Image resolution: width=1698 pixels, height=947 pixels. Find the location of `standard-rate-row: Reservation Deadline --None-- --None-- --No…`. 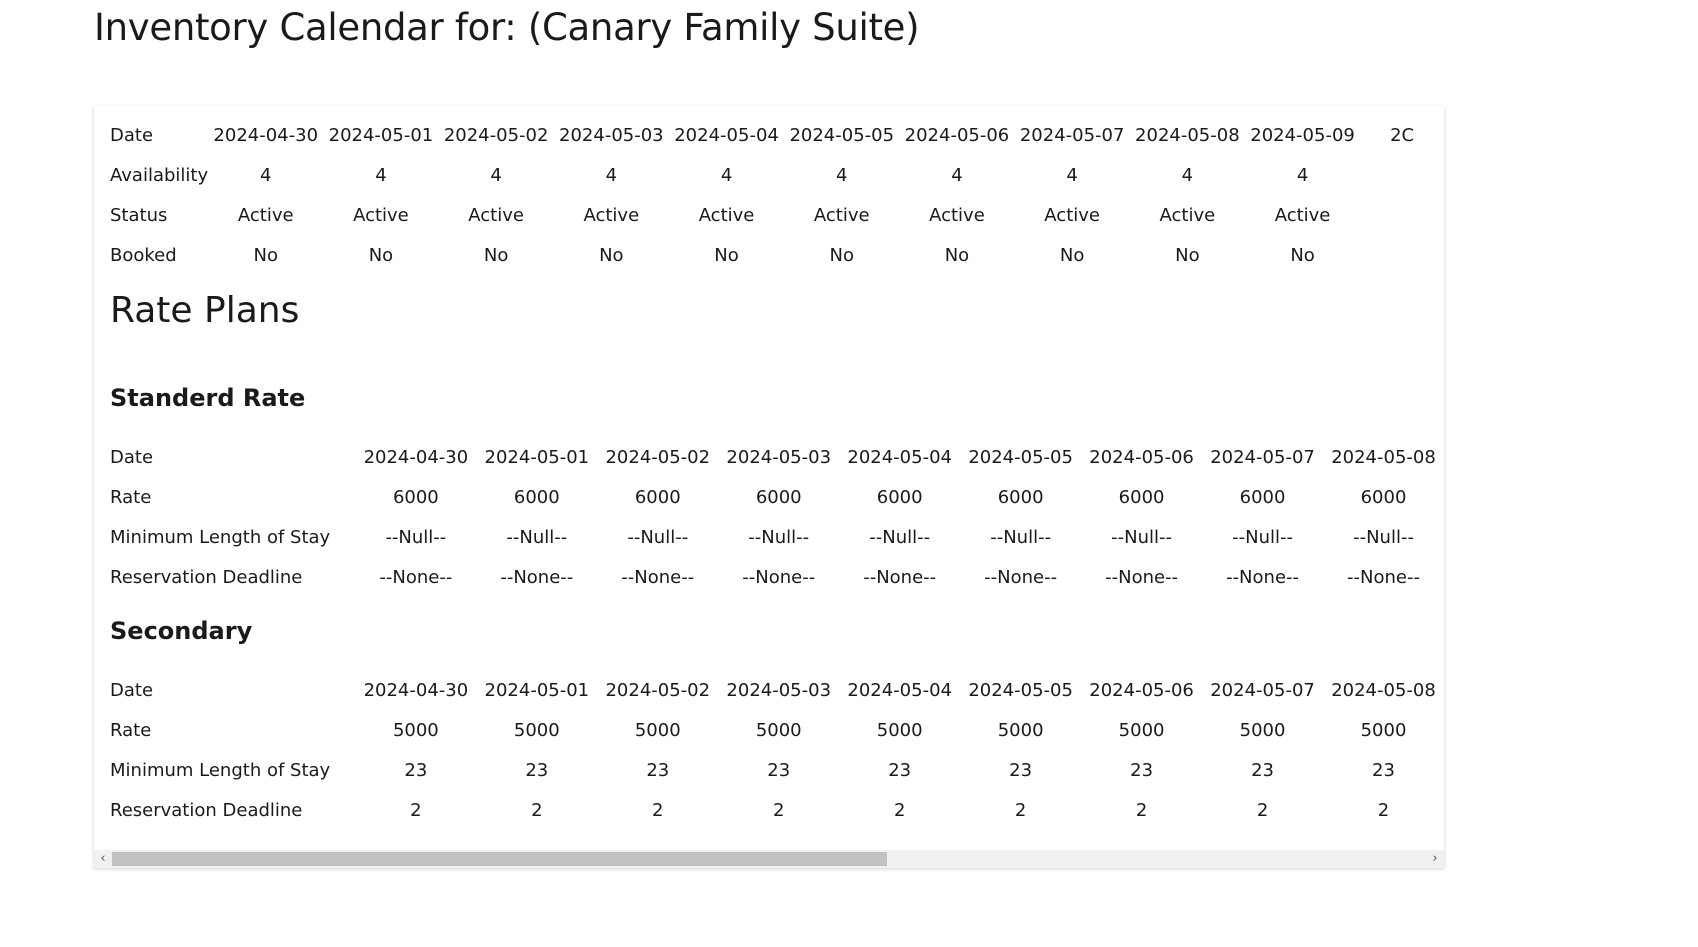

standard-rate-row: Reservation Deadline --None-- --None-- --No… is located at coordinates (769, 577).